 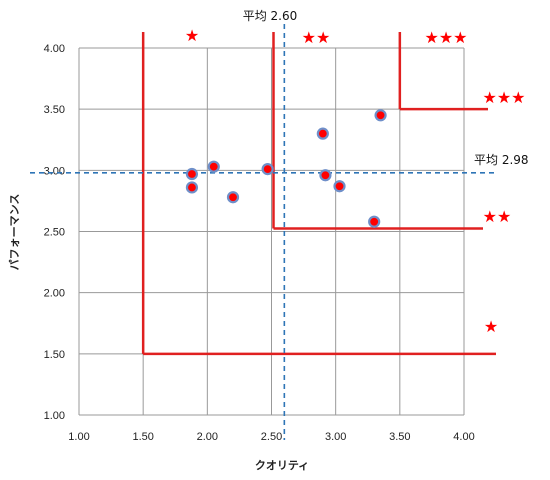 I want to click on average-x-label: 平均 2.60, so click(x=270, y=16).